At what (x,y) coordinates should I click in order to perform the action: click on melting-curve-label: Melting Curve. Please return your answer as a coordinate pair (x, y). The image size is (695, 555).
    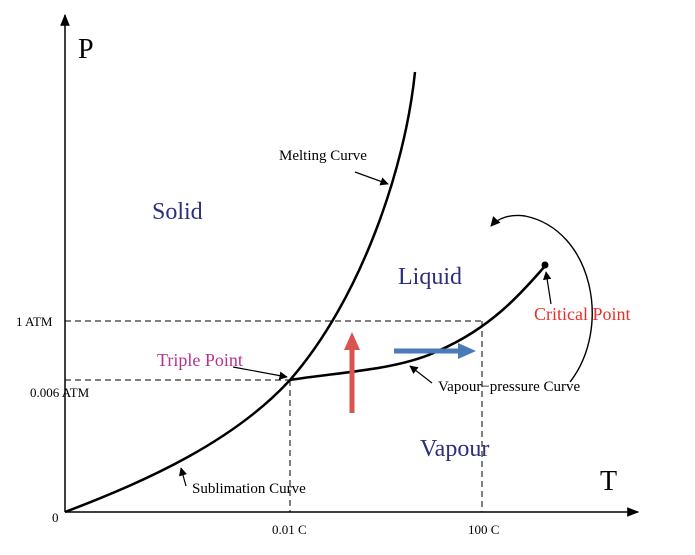
    Looking at the image, I should click on (323, 156).